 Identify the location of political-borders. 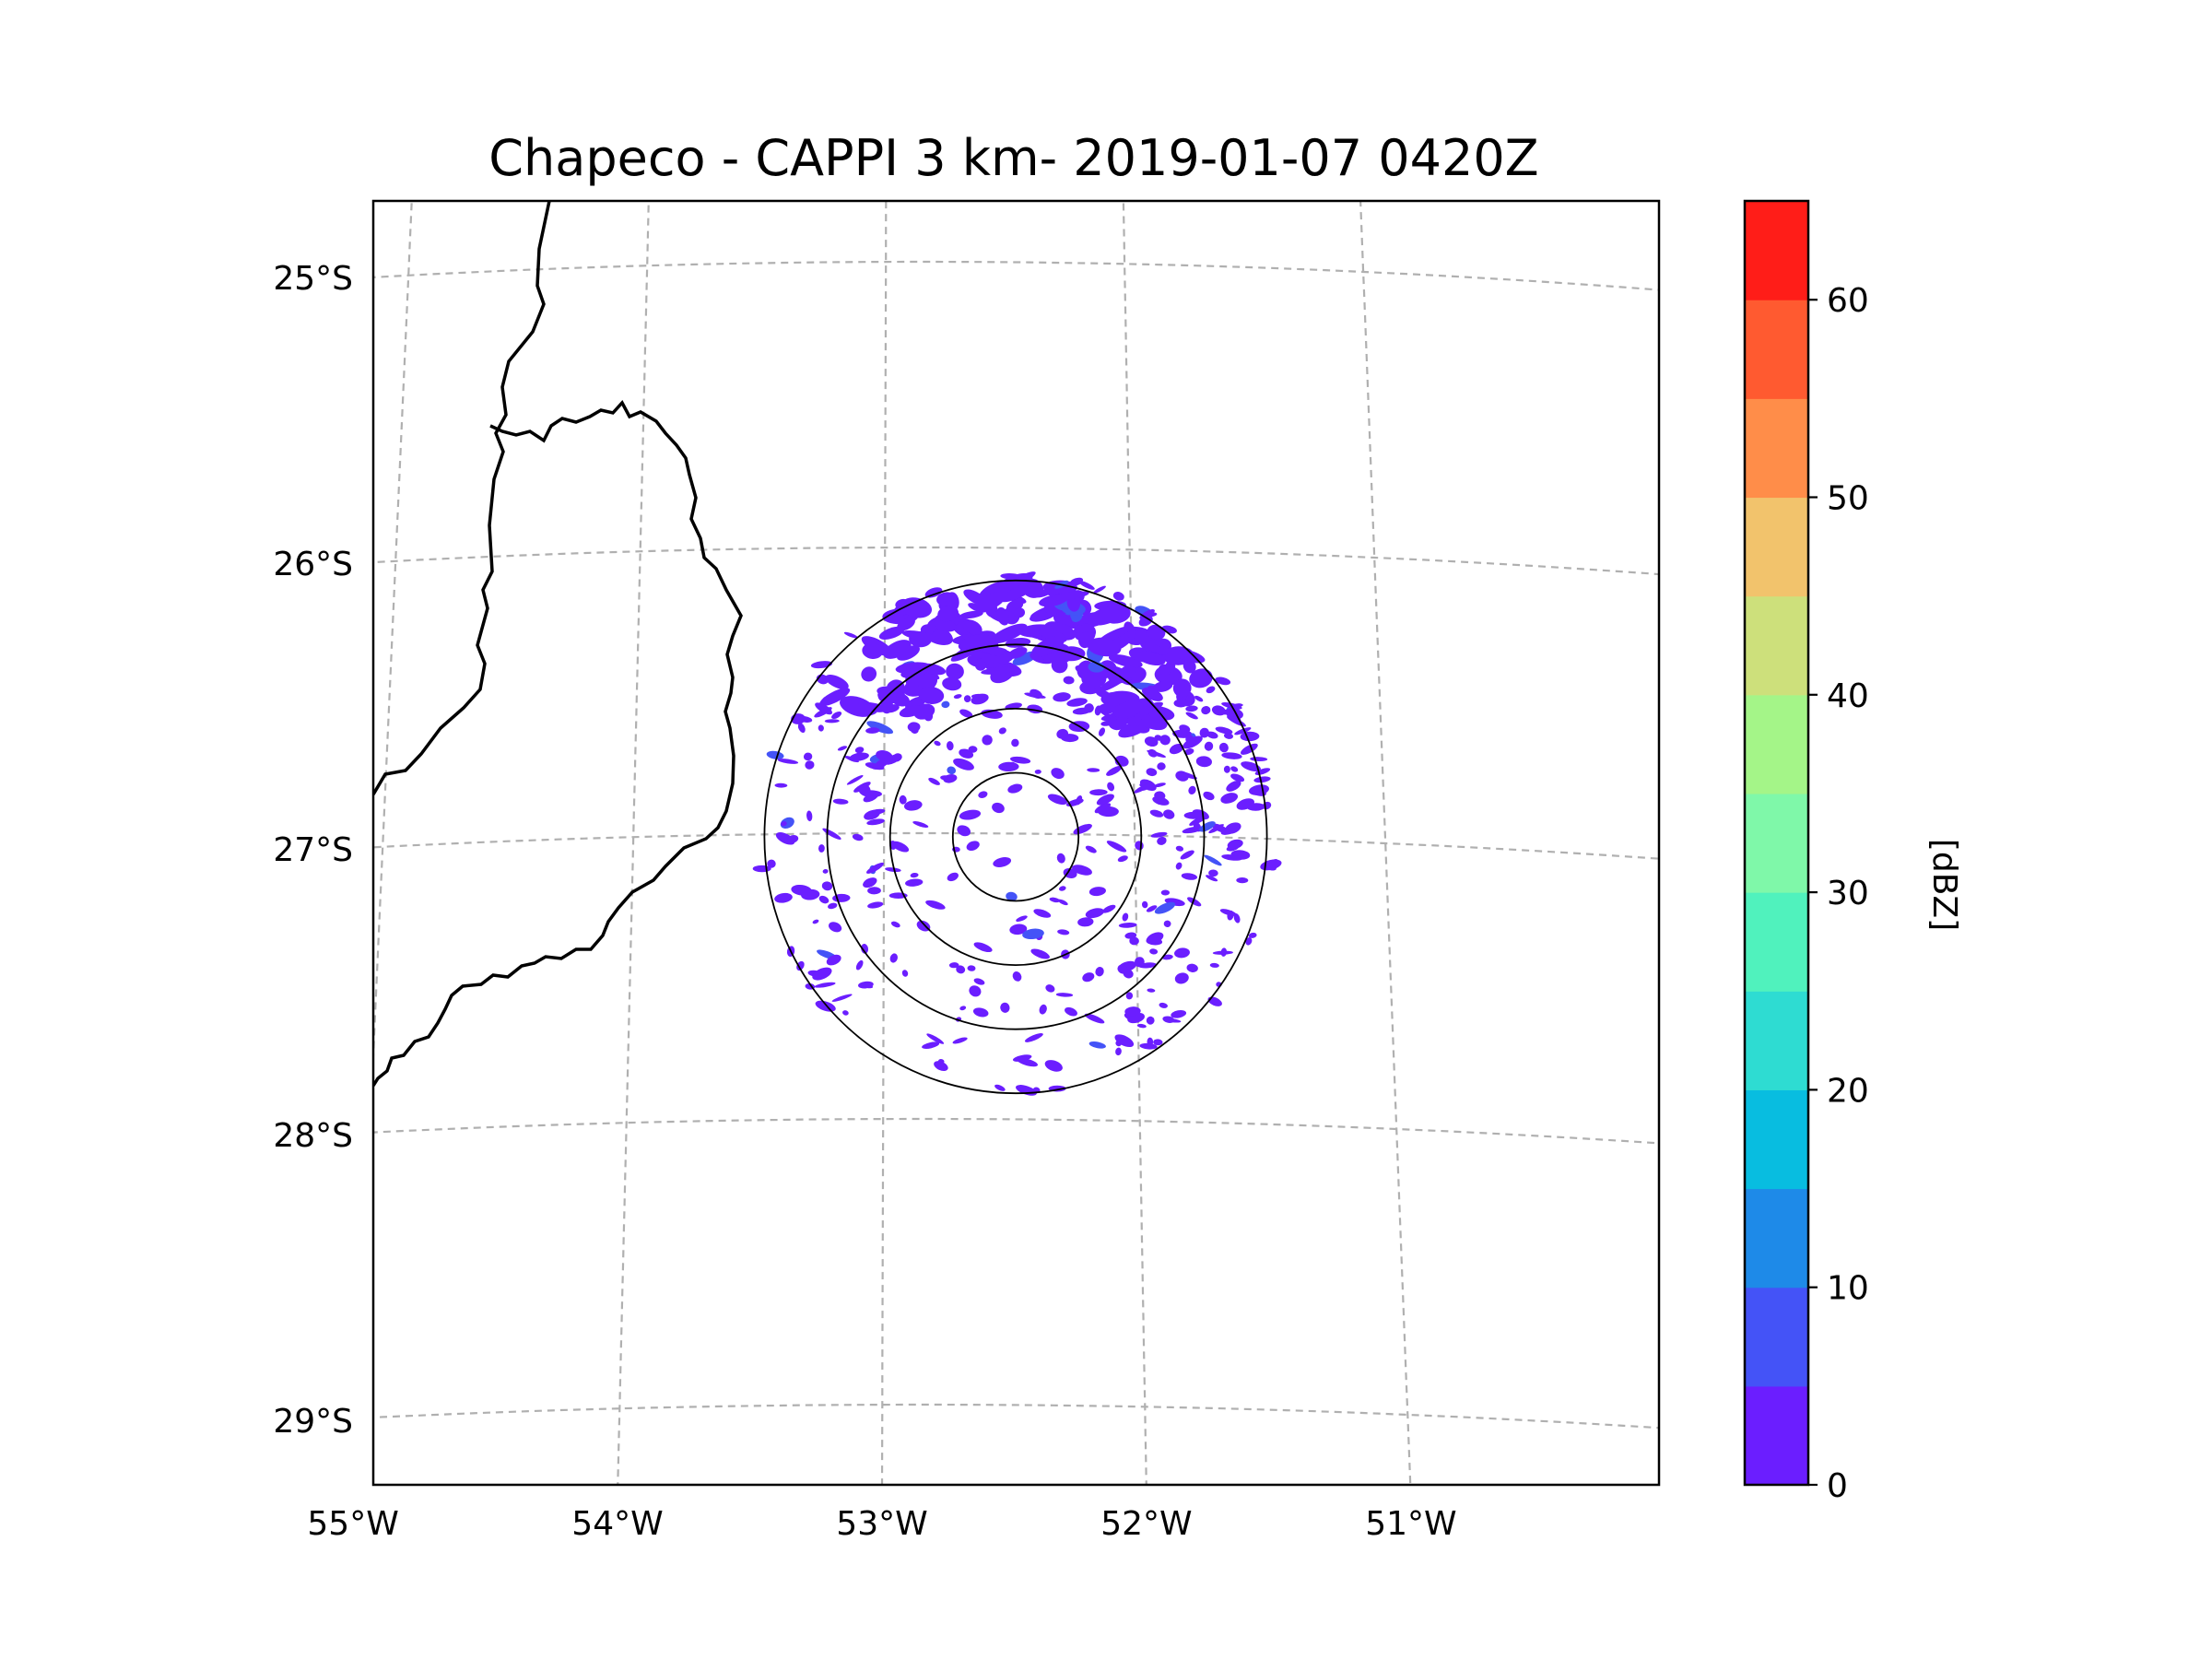
(558, 644).